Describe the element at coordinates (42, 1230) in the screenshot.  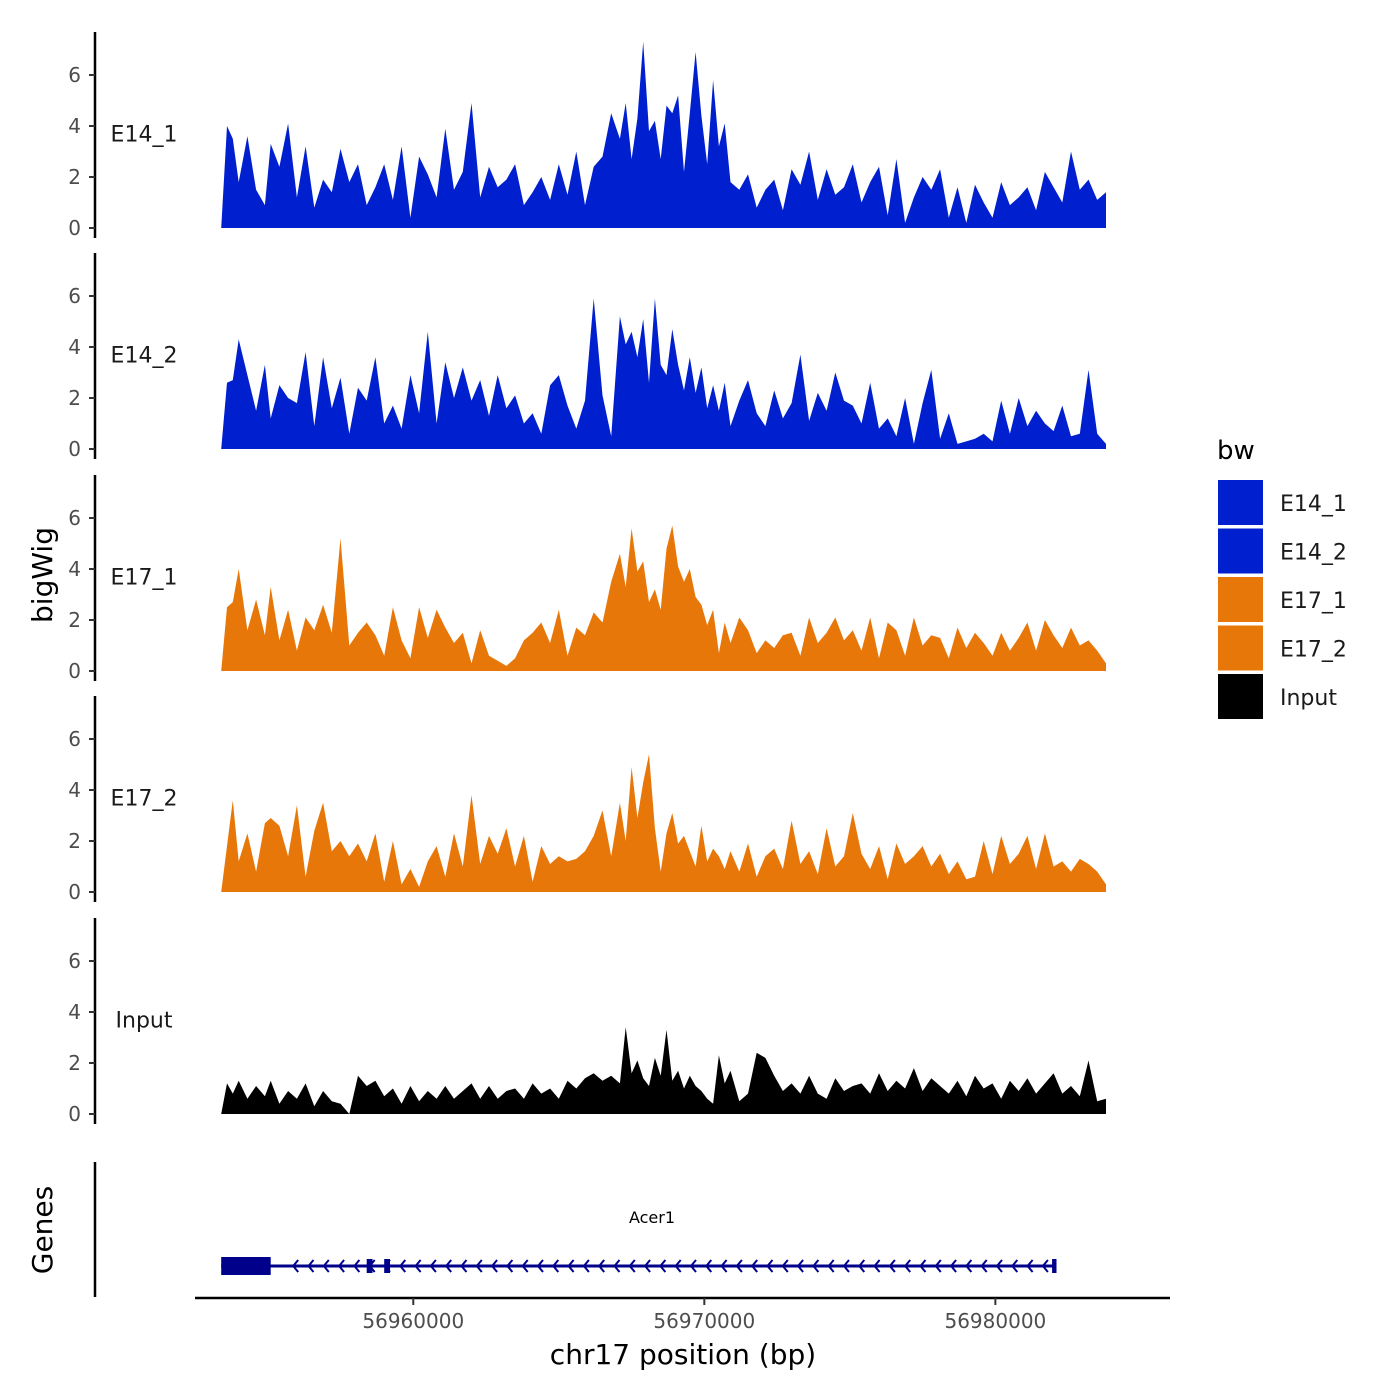
I see `genes-axis-title: Genes` at that location.